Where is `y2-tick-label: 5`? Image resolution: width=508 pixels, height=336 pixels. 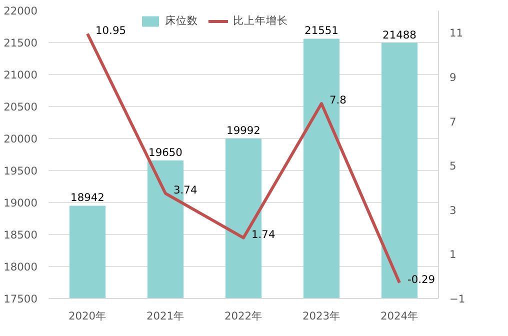
y2-tick-label: 5 is located at coordinates (453, 166).